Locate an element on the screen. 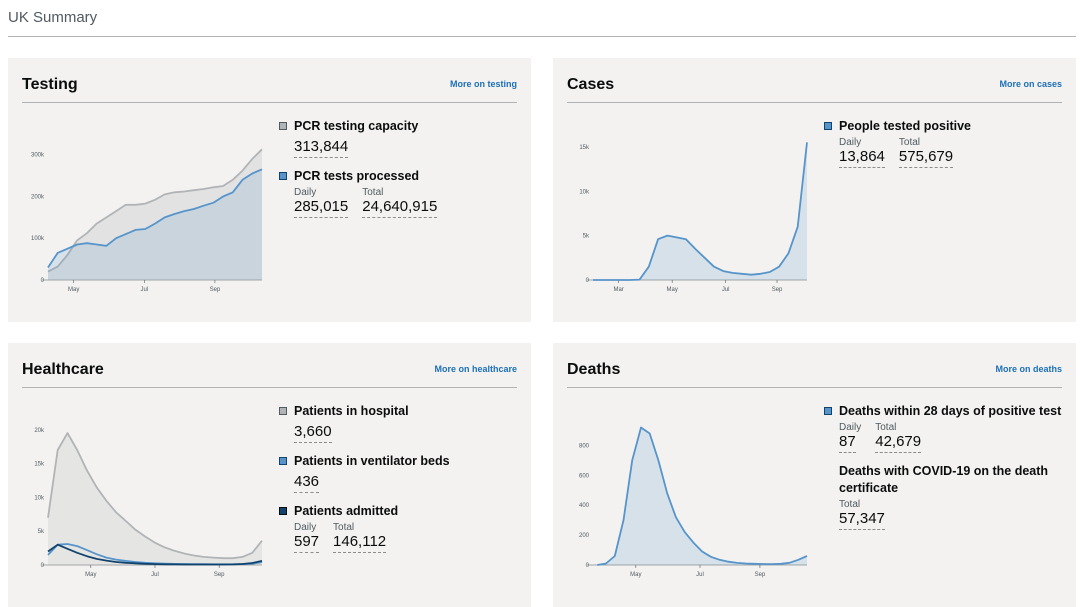  y-tick-label: 100k is located at coordinates (38, 239).